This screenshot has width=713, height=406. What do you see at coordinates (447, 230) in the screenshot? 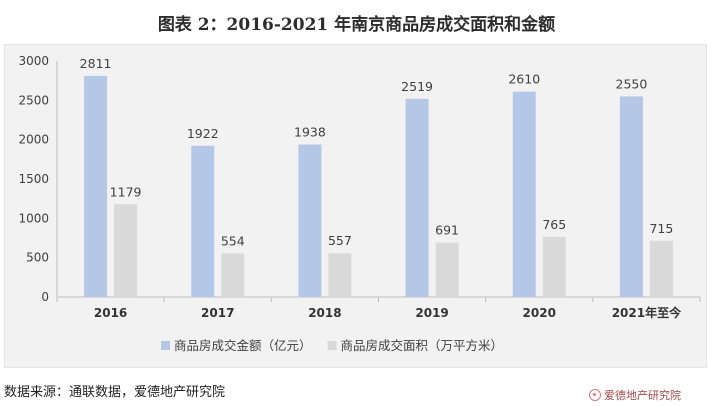
I see `data-label: 691` at bounding box center [447, 230].